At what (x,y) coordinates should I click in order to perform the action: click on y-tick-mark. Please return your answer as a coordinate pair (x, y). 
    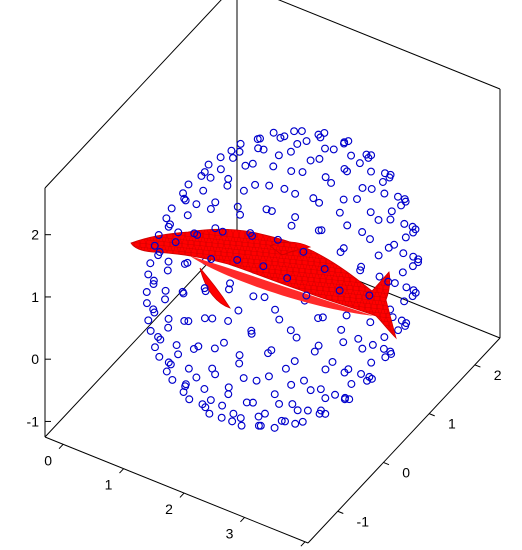
    Looking at the image, I should click on (431, 415).